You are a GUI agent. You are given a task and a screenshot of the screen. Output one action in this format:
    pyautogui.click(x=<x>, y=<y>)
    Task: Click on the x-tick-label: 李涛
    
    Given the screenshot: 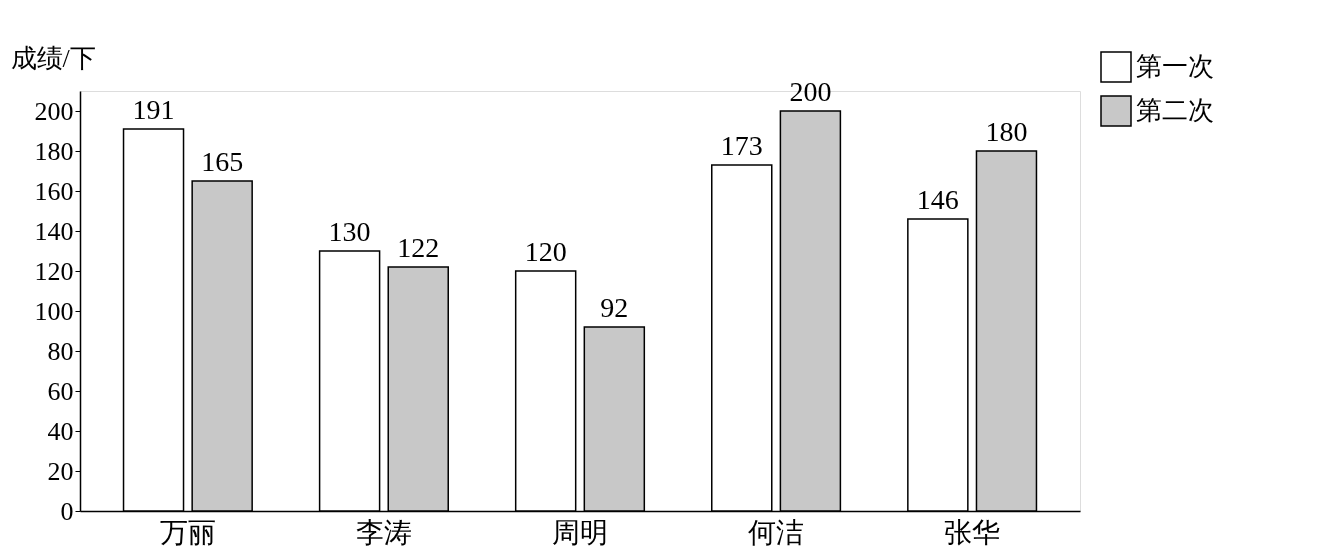 What is the action you would take?
    pyautogui.click(x=383, y=532)
    